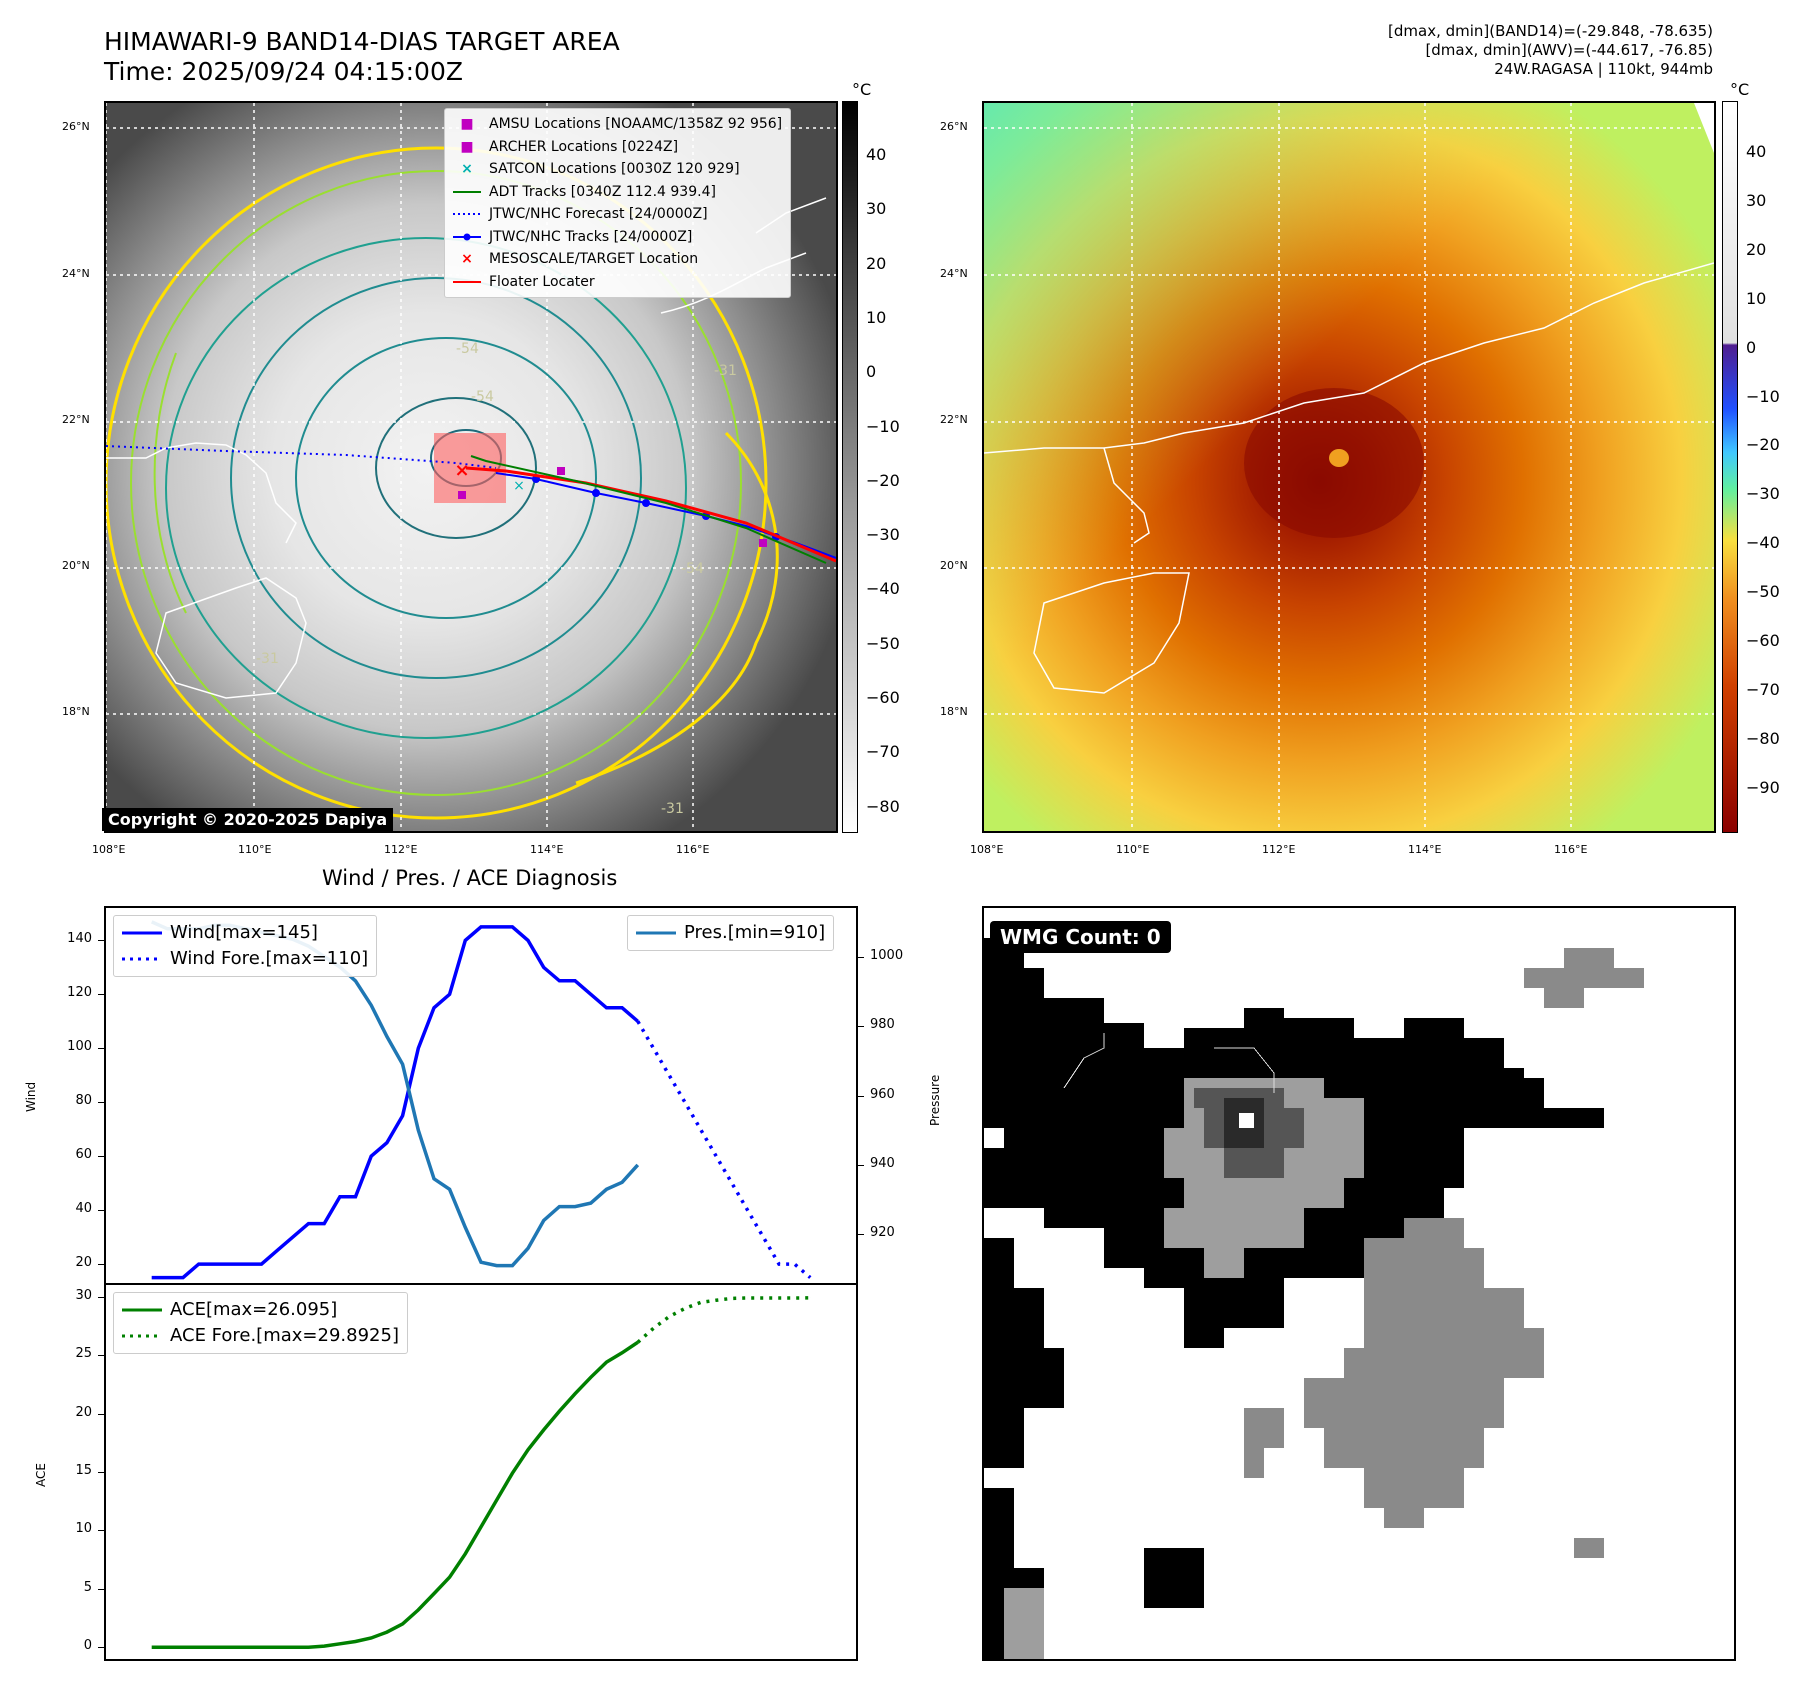 The height and width of the screenshot is (1690, 1797). What do you see at coordinates (1763, 787) in the screenshot?
I see `colorbar-tick: −90` at bounding box center [1763, 787].